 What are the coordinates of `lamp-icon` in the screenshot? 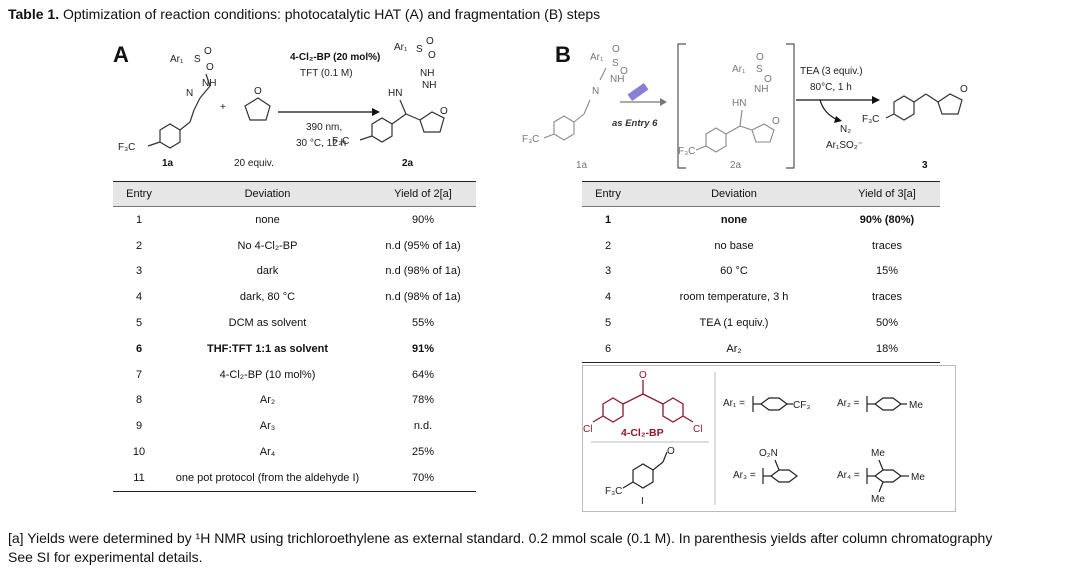 It's located at (638, 92).